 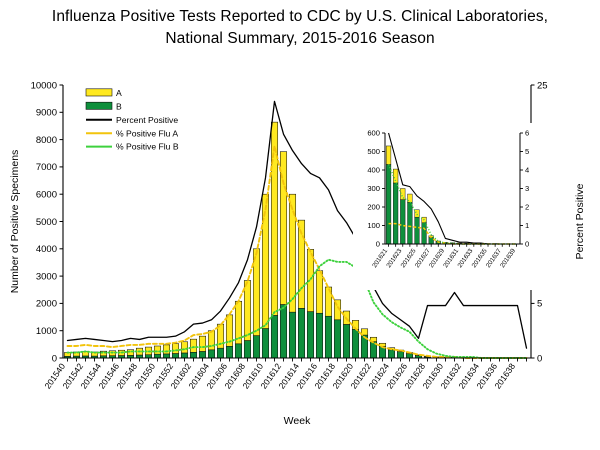 I want to click on y-tick-label-right: 0, so click(x=539, y=358).